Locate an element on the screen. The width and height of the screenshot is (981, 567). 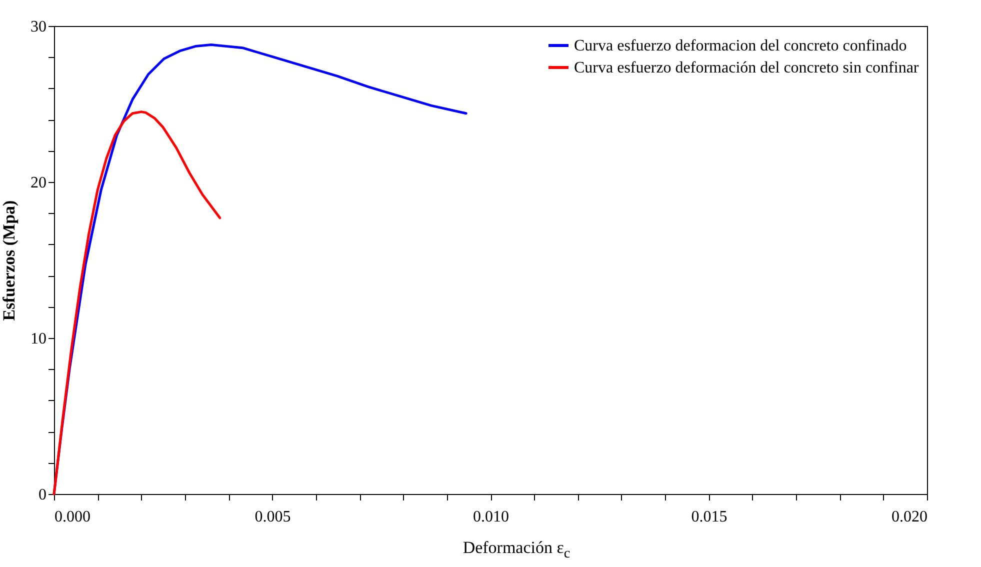
legend-label: Curva esfuerzo deformación del concreto sin confinar is located at coordinates (747, 68).